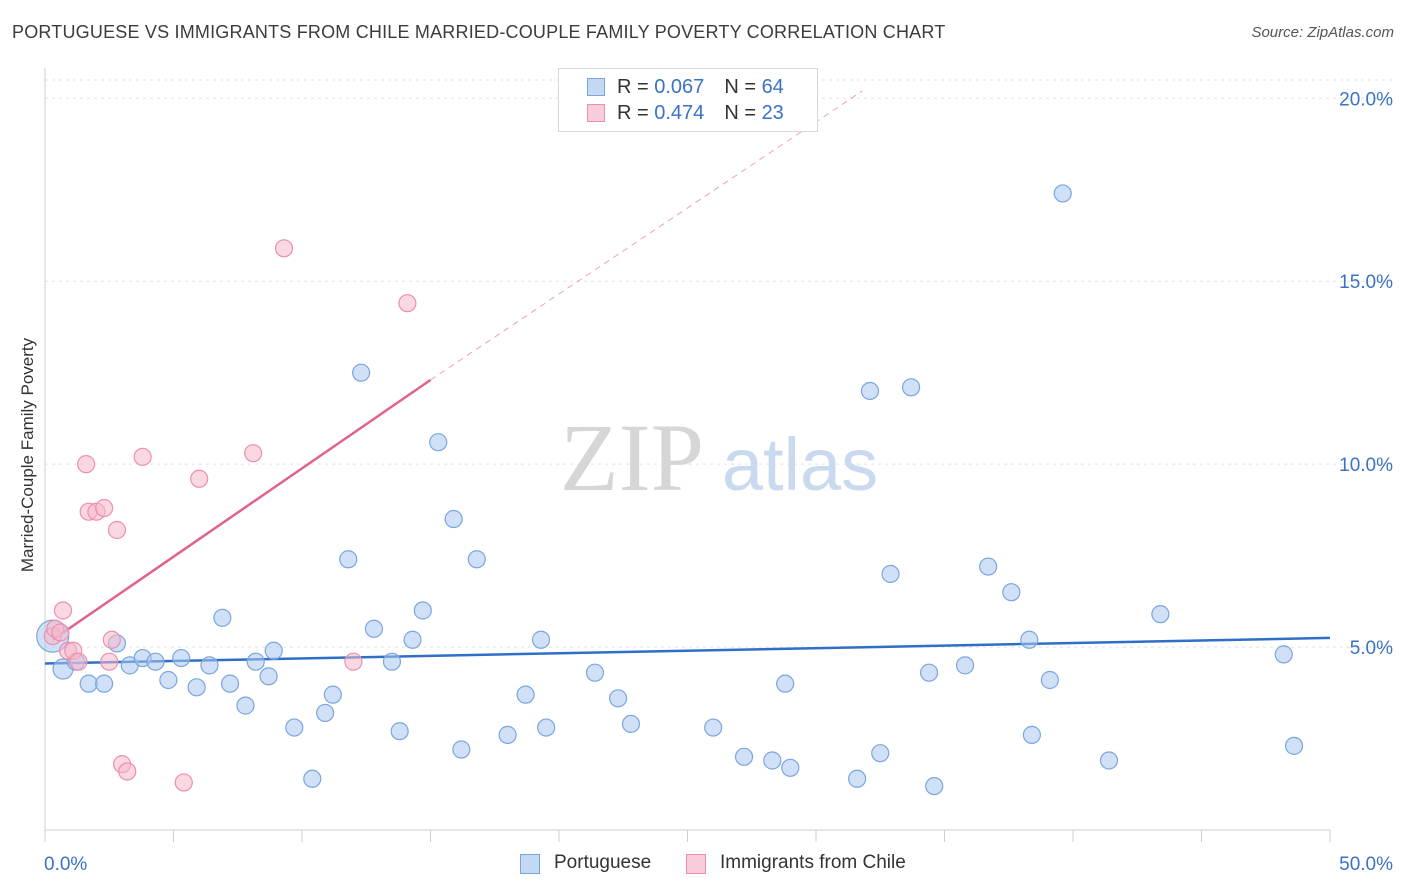 The height and width of the screenshot is (892, 1406). What do you see at coordinates (772, 87) in the screenshot?
I see `legend-n-value: 64` at bounding box center [772, 87].